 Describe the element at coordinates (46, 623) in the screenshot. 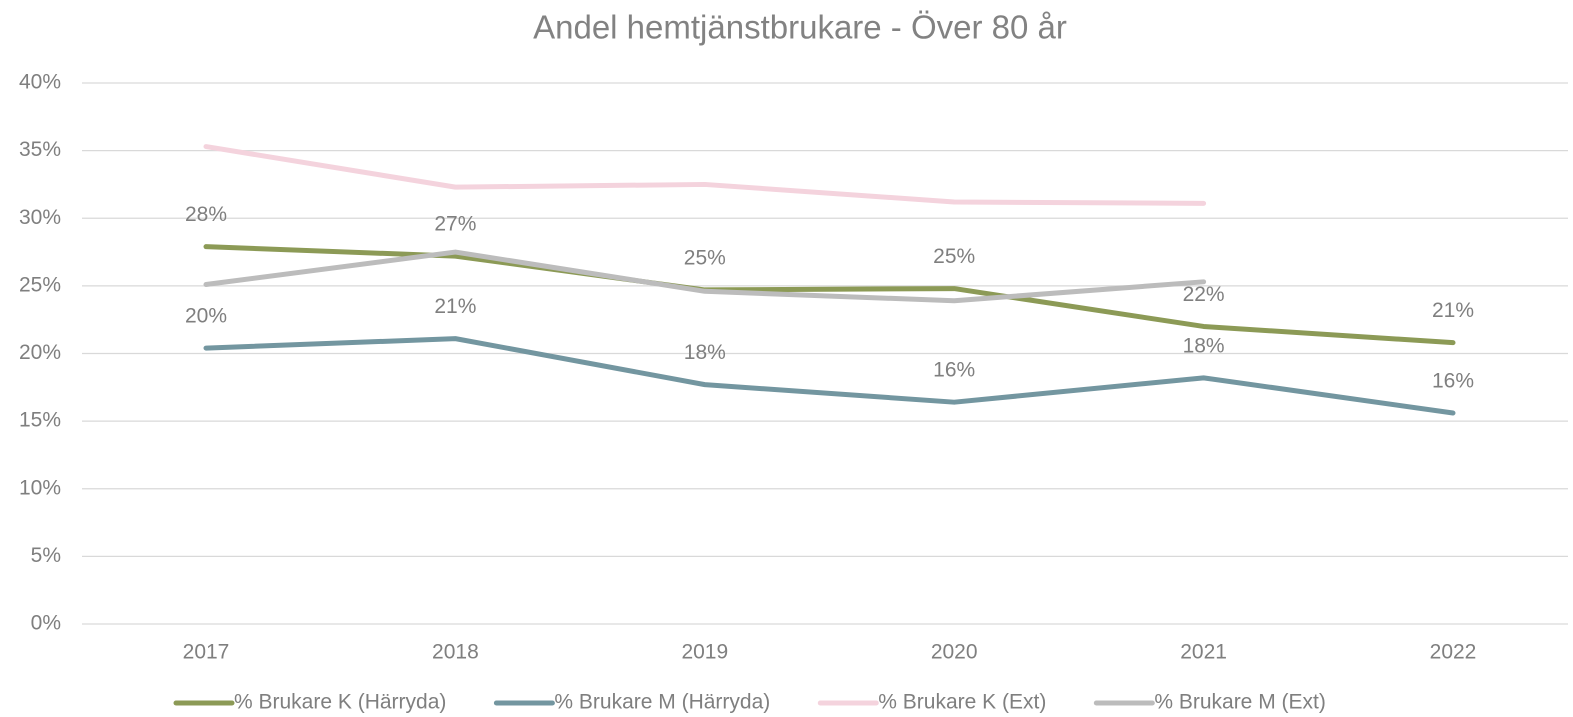

I see `y-tick-label: 0%` at that location.